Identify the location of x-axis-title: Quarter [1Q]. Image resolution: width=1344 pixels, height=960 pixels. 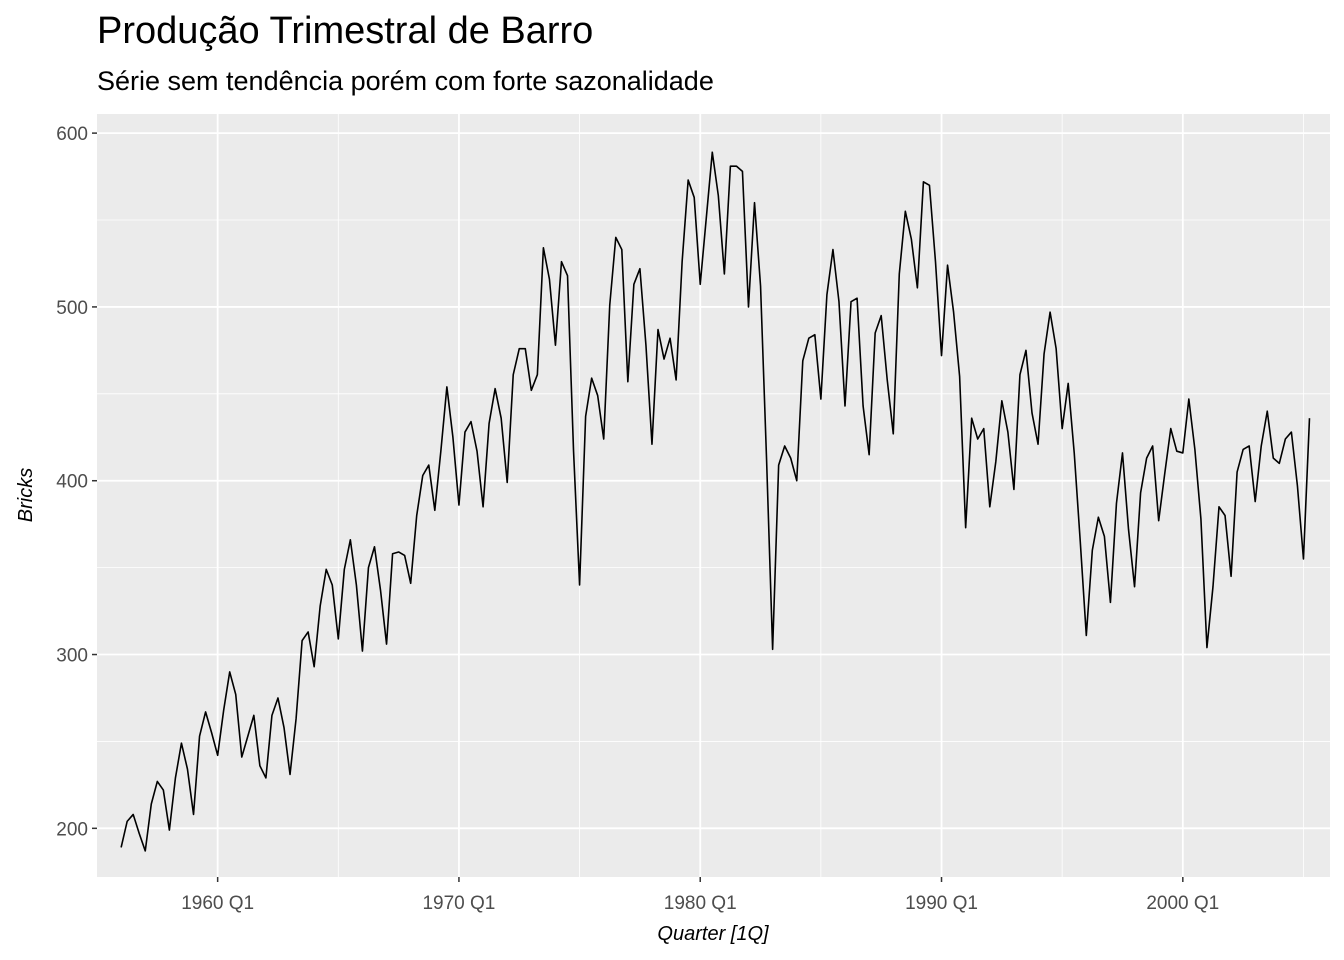
(713, 934).